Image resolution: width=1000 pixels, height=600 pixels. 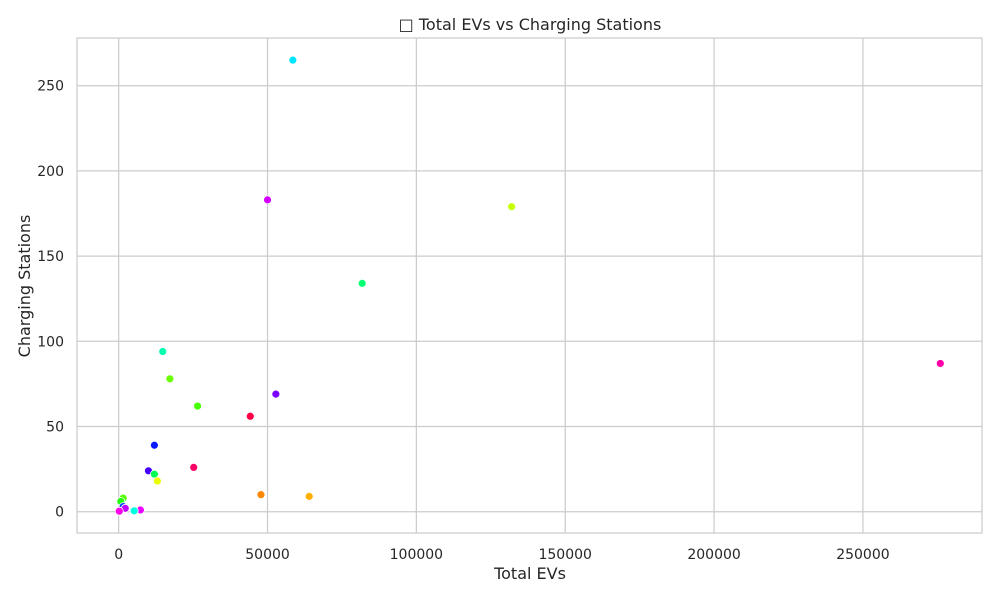 I want to click on y-tick-label: 200, so click(x=50, y=172).